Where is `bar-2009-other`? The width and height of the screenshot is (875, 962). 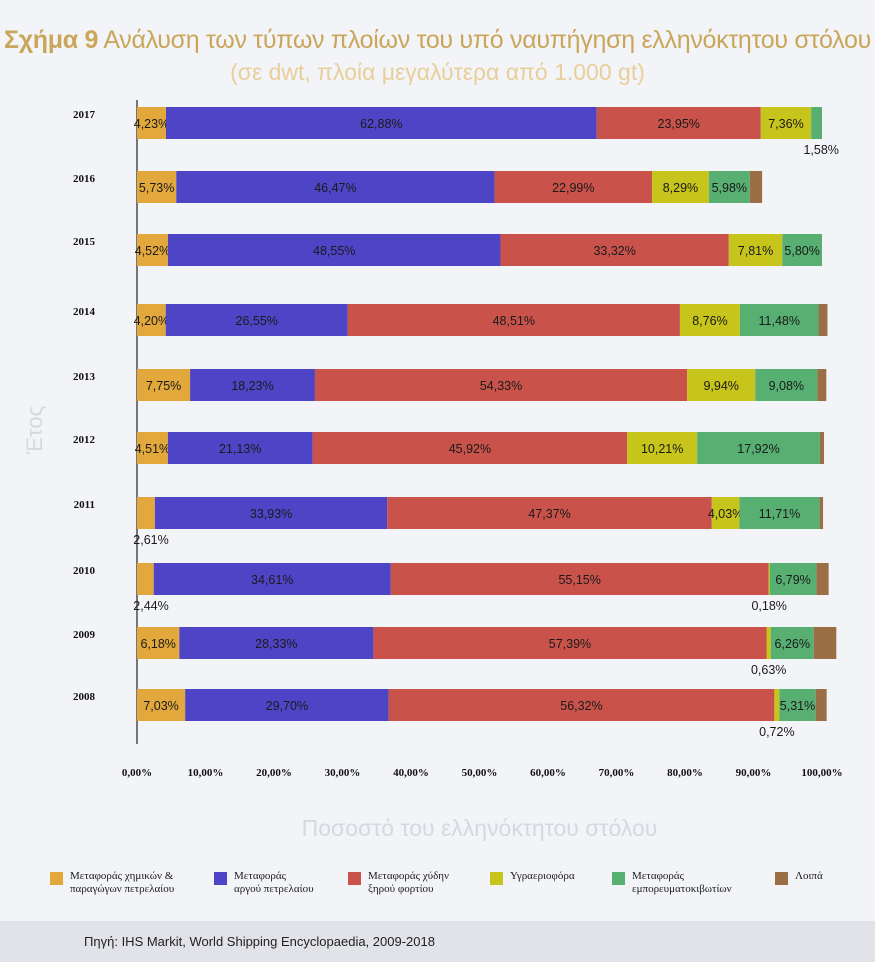
bar-2009-other is located at coordinates (825, 643).